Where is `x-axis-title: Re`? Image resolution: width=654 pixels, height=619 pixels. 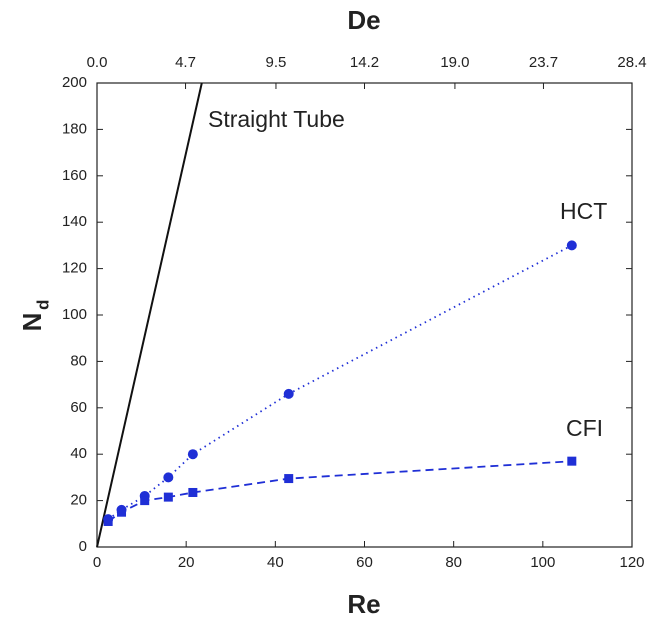 x-axis-title: Re is located at coordinates (363, 604).